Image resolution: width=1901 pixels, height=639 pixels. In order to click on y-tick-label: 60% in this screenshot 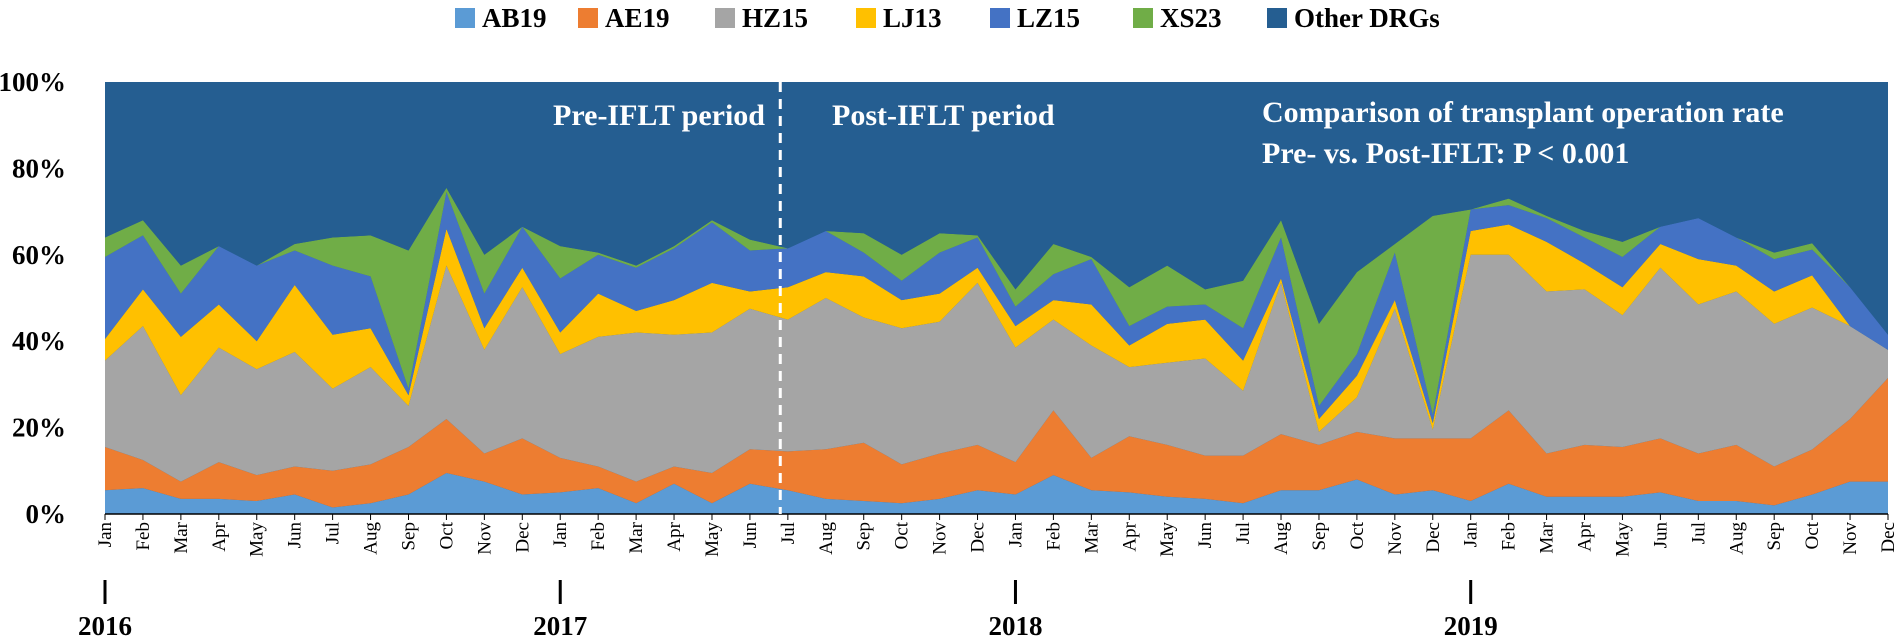, I will do `click(39, 255)`.